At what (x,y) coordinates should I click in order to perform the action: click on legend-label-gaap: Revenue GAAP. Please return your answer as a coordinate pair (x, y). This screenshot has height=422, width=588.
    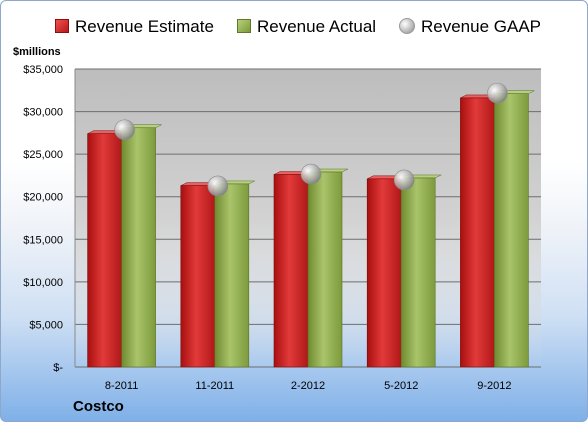
    Looking at the image, I should click on (481, 26).